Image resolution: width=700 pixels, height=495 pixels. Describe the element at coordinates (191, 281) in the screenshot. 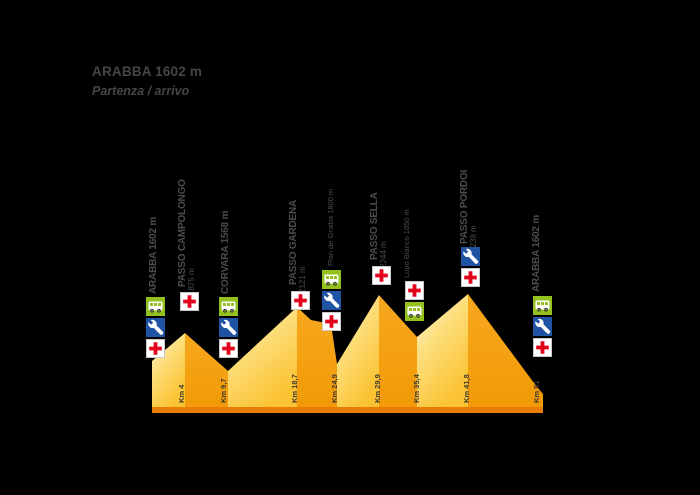

I see `waypoint-label-passo-campolongo-elevation: 1875 m` at that location.